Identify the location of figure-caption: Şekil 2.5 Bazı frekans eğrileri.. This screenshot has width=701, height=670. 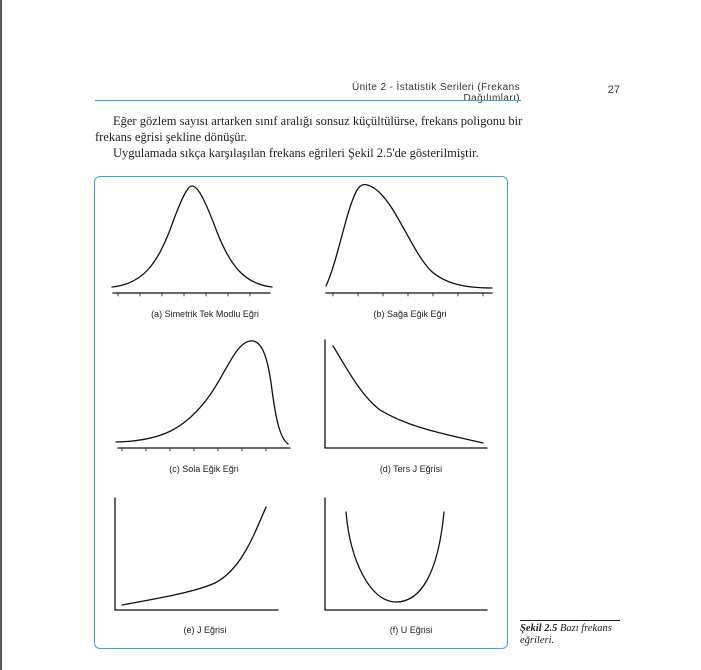
(575, 635).